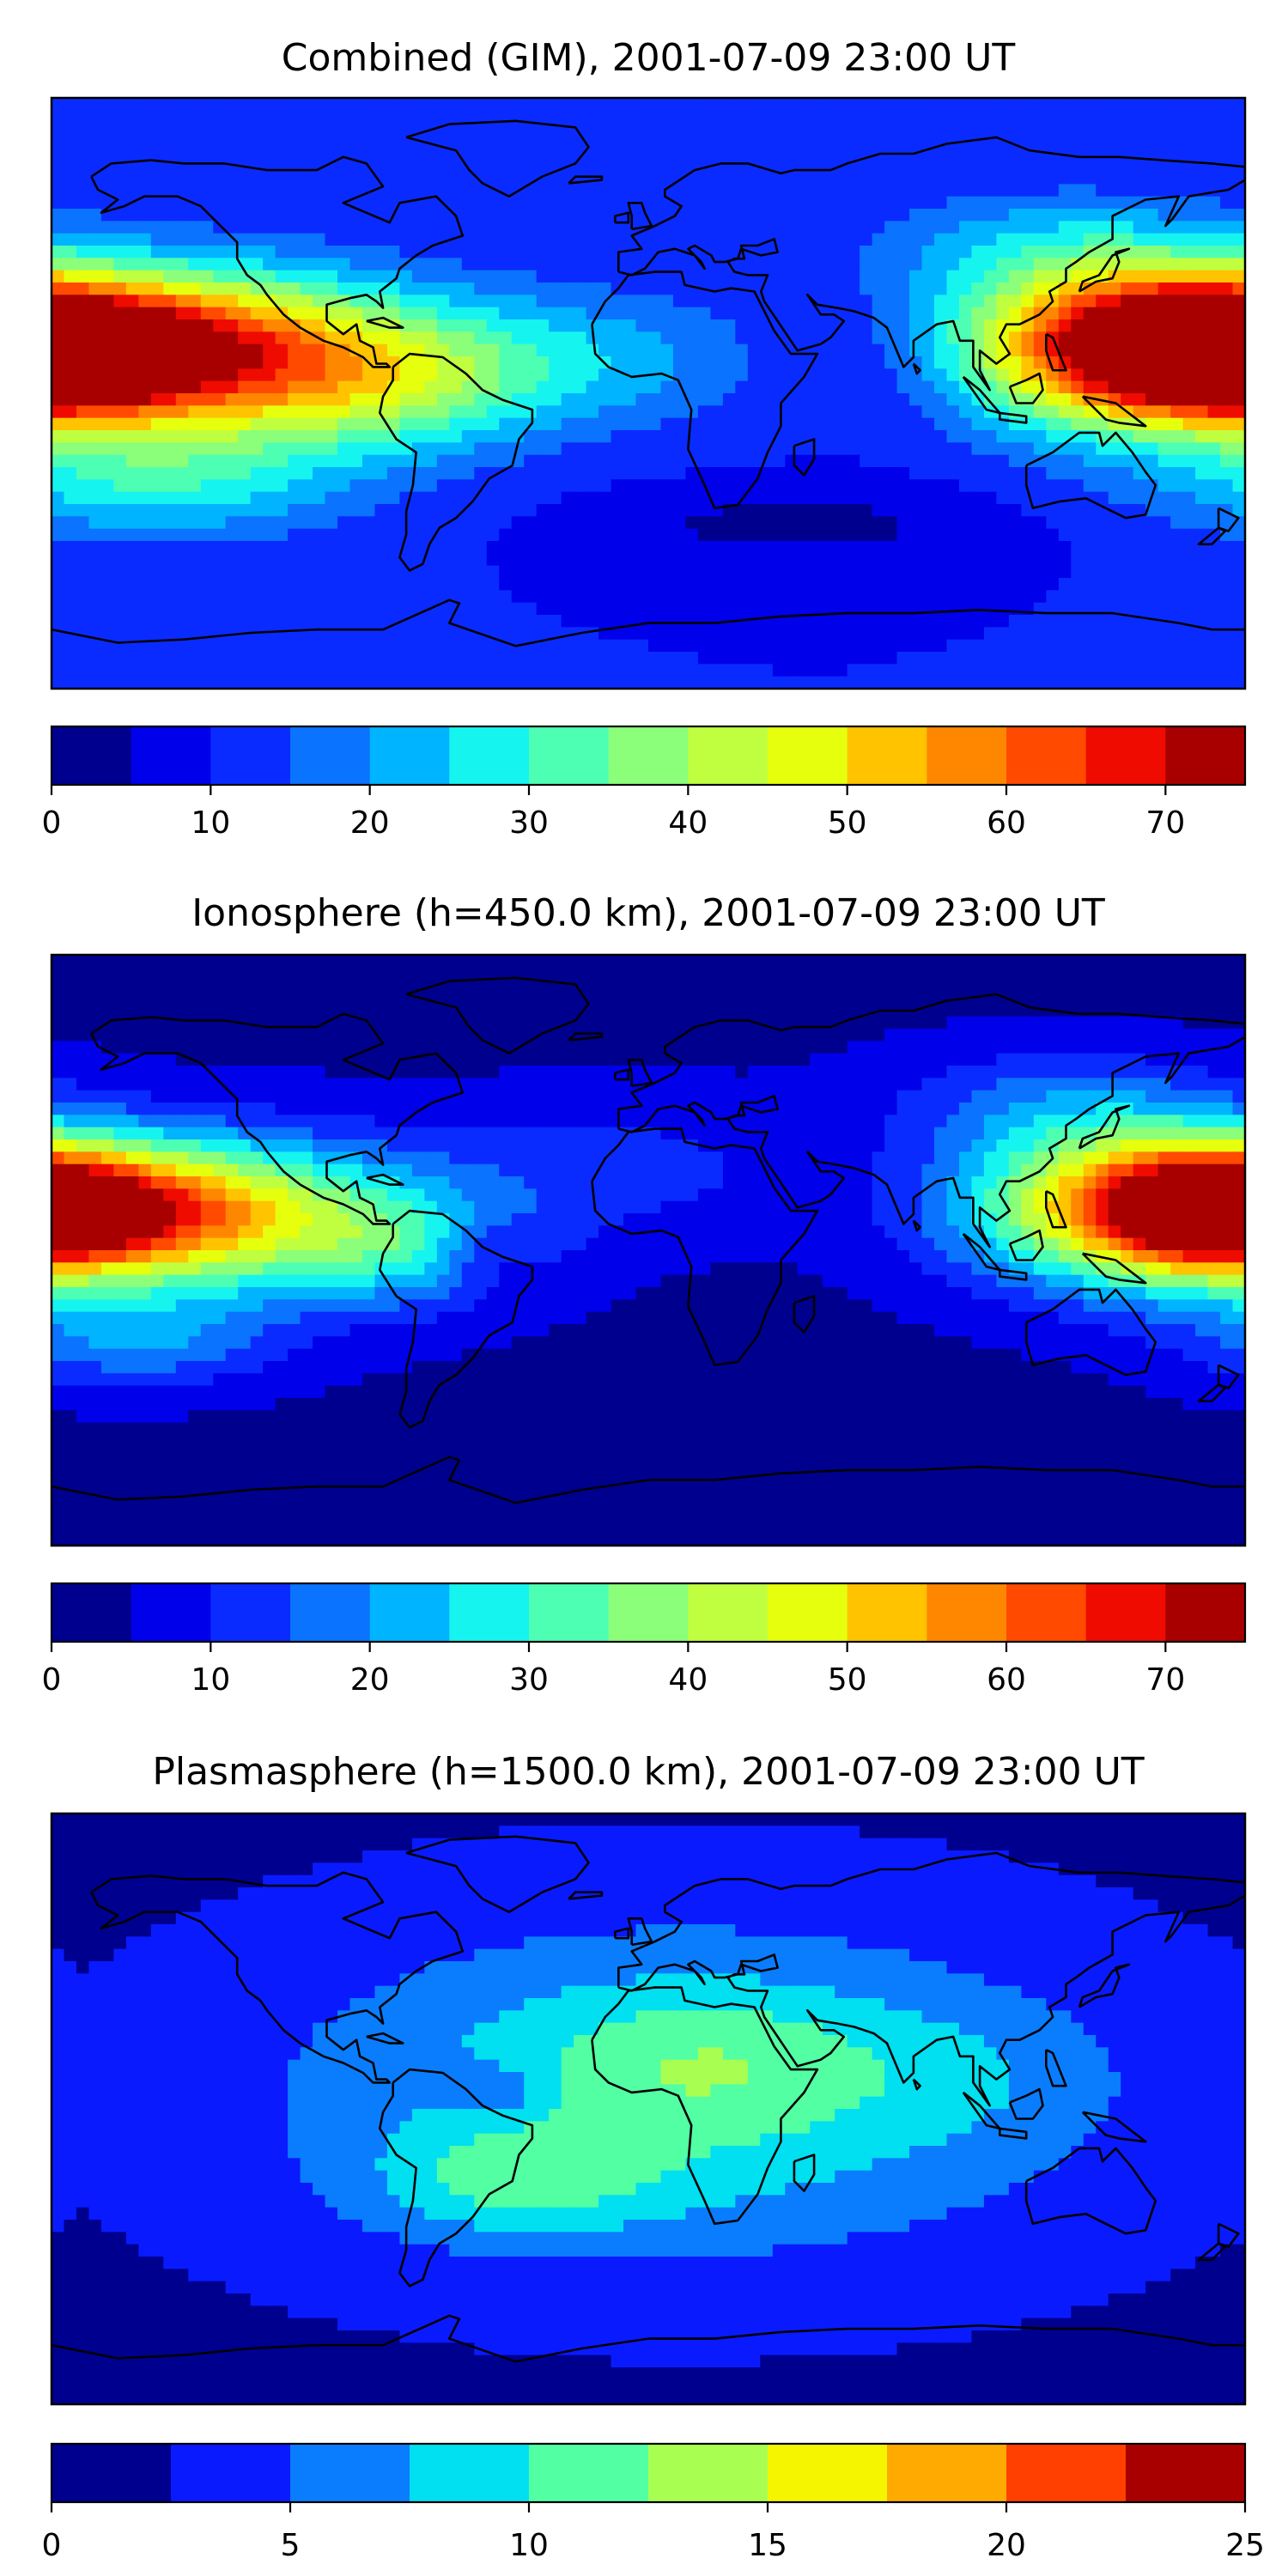 This screenshot has width=1288, height=2576. Describe the element at coordinates (291, 2545) in the screenshot. I see `colorbar-tick-label: 5` at that location.